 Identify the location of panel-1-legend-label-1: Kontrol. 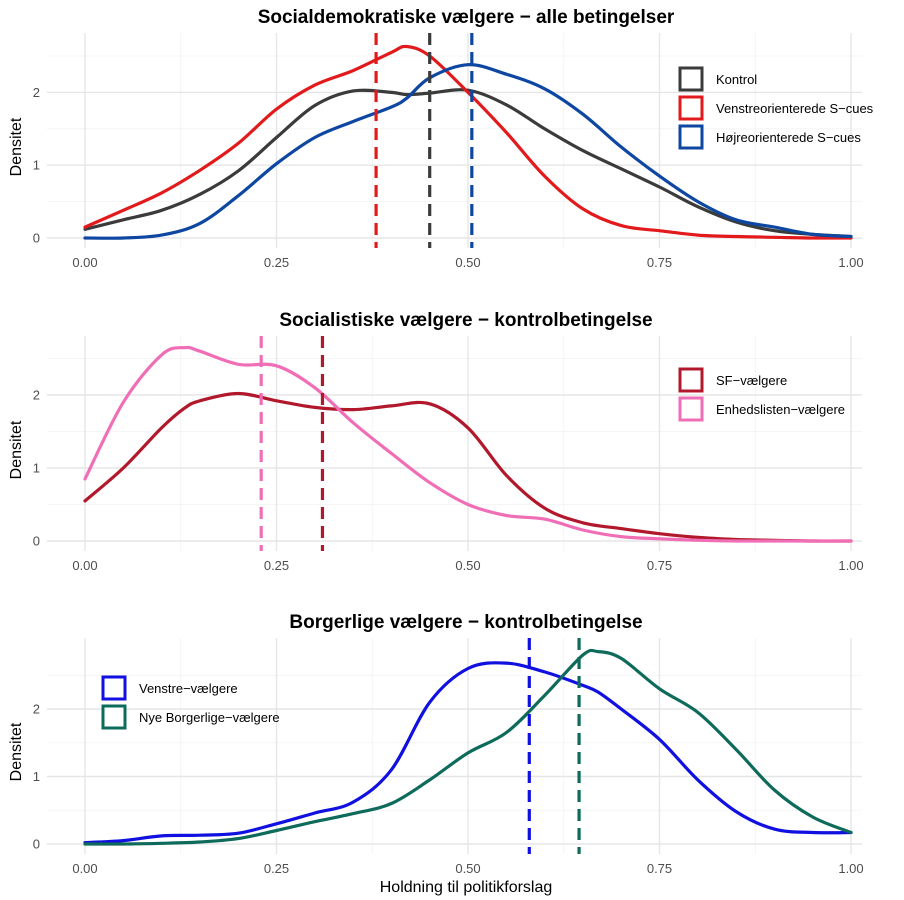
(736, 79).